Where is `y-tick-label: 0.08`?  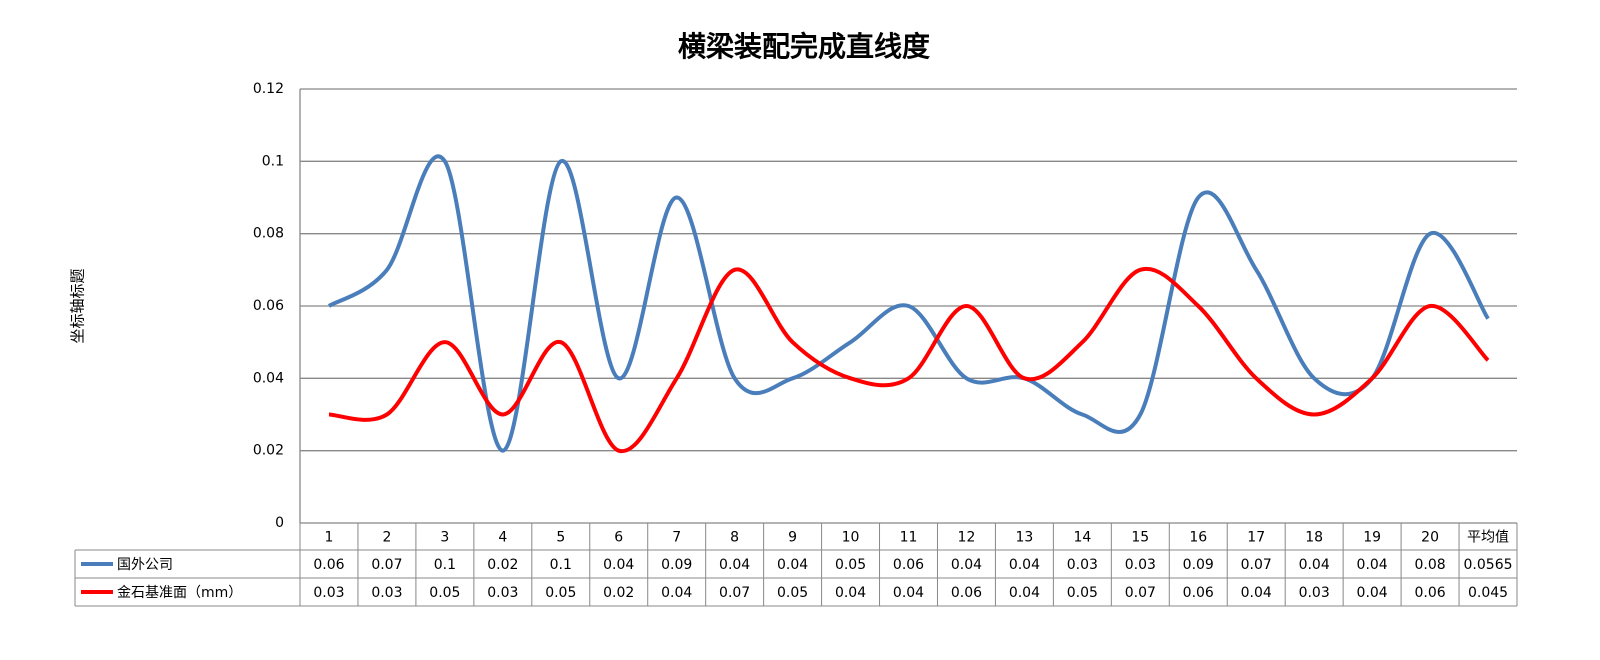 y-tick-label: 0.08 is located at coordinates (268, 234).